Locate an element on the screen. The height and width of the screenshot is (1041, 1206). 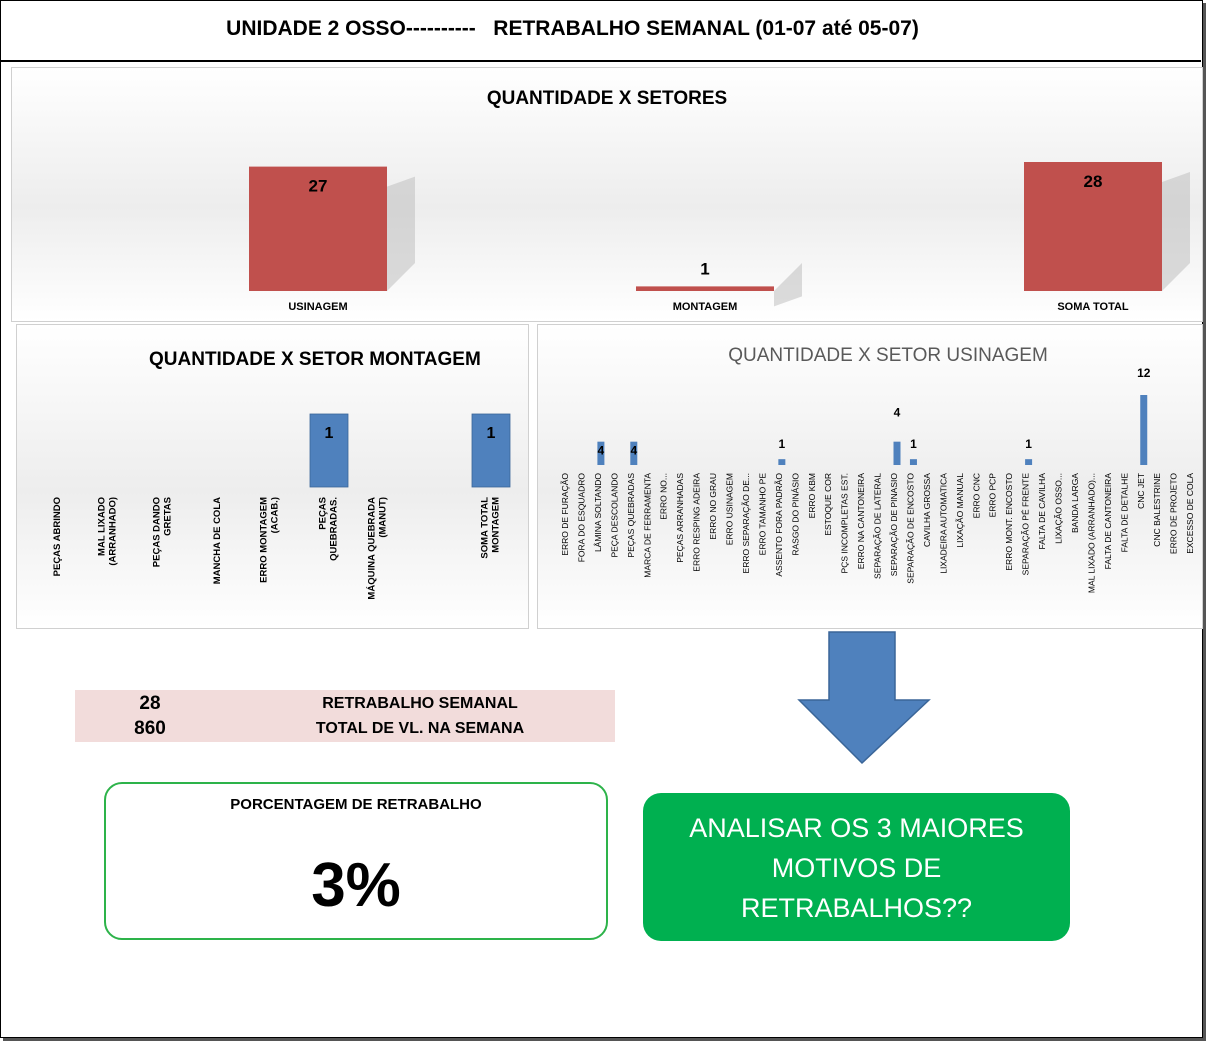
chart-setores-title: QUANTIDADE X SETORES is located at coordinates (607, 98).